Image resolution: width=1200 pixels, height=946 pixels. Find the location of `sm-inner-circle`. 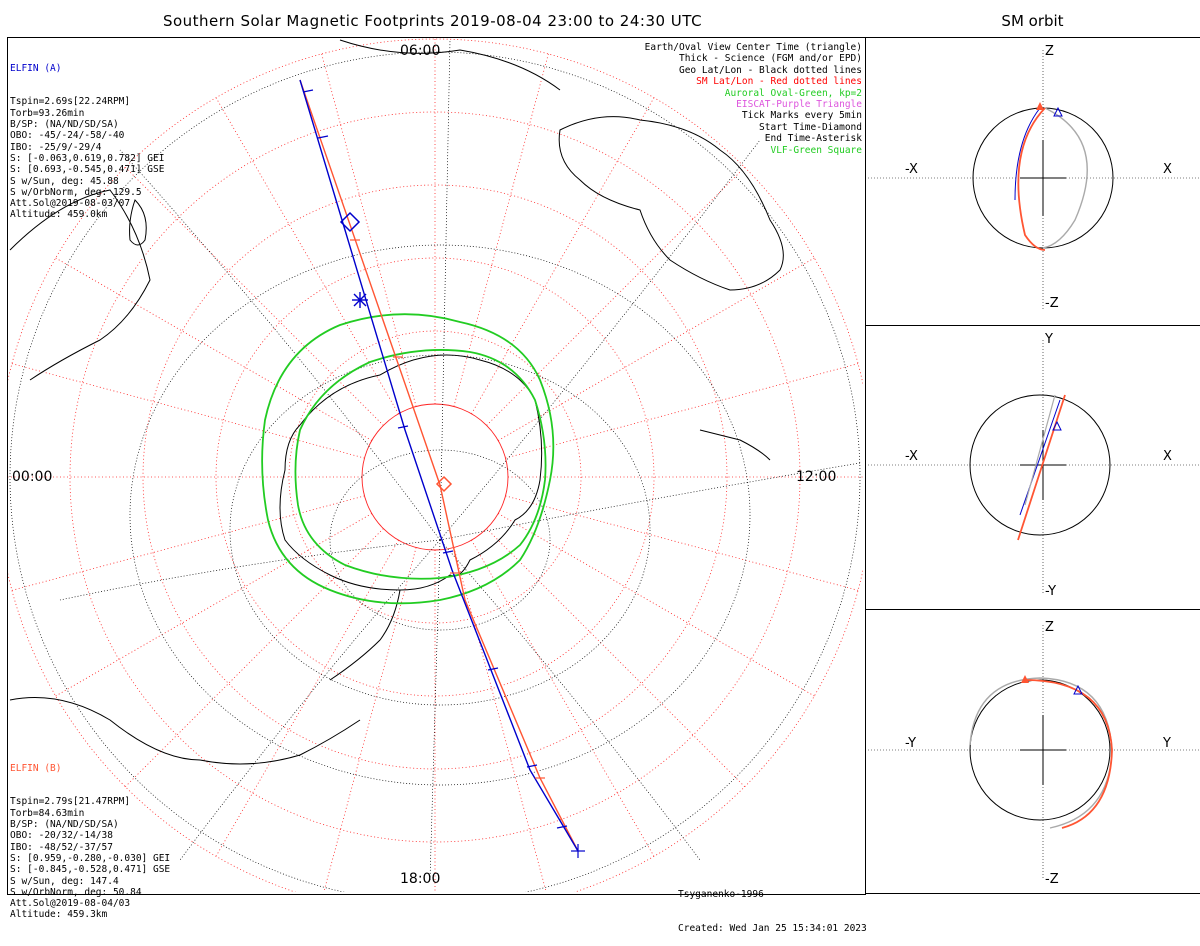

sm-inner-circle is located at coordinates (435, 477).